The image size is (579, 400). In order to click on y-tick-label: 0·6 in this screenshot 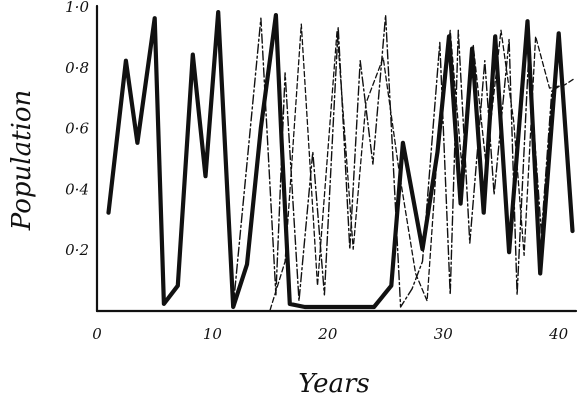, I will do `click(77, 129)`.